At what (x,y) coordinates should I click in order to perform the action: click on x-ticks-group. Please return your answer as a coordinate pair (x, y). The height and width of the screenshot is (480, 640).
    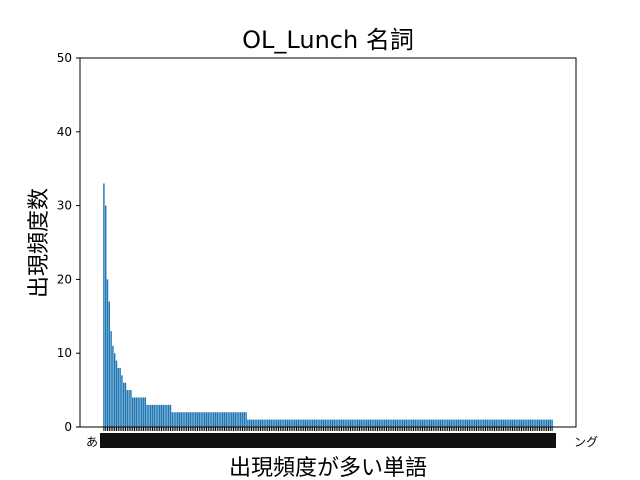
    Looking at the image, I should click on (328, 437).